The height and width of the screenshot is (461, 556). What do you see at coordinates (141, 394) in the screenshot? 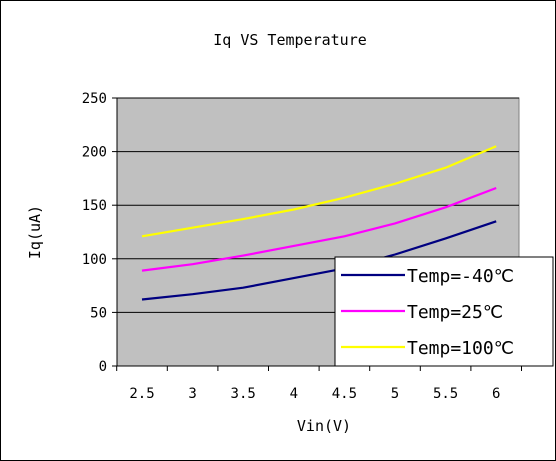
I see `x-tick-label: 2.5` at bounding box center [141, 394].